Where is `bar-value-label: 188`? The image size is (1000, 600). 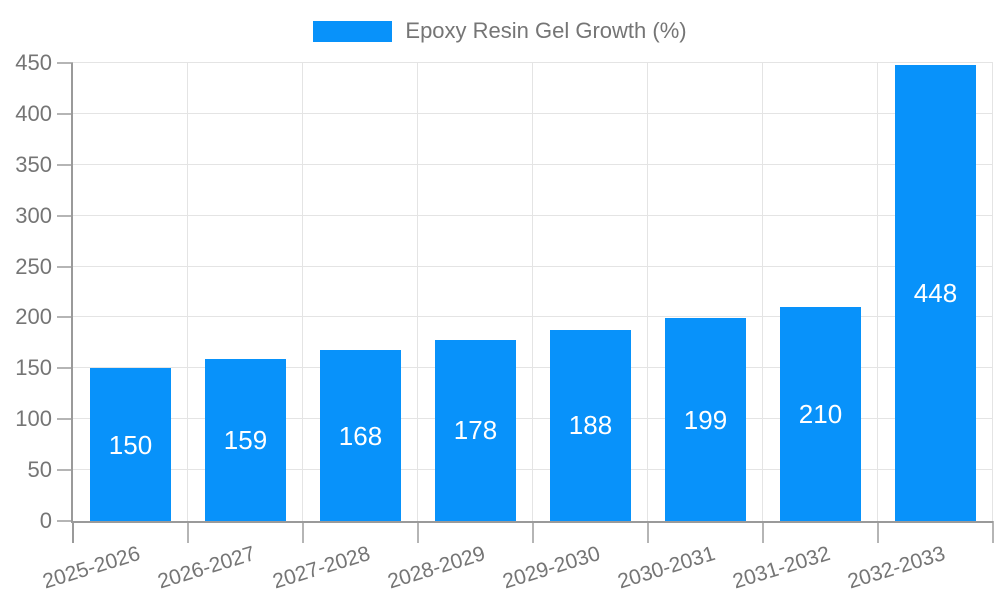 bar-value-label: 188 is located at coordinates (590, 425).